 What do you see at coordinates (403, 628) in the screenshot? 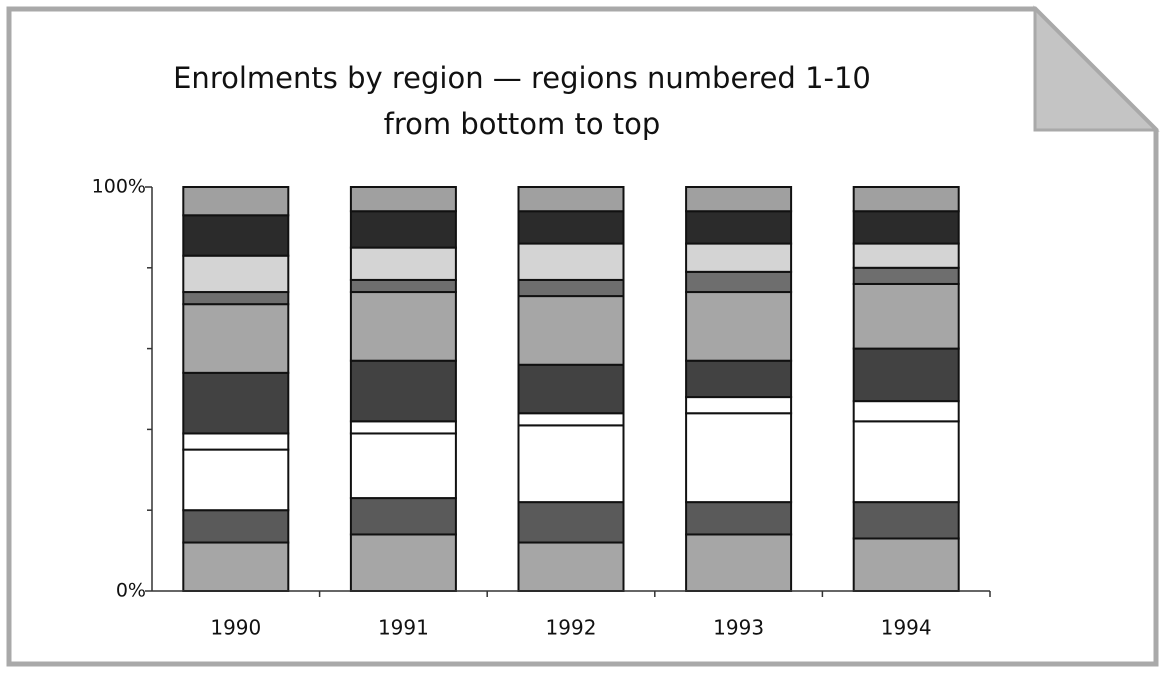
I see `x-tick-label: 1991` at bounding box center [403, 628].